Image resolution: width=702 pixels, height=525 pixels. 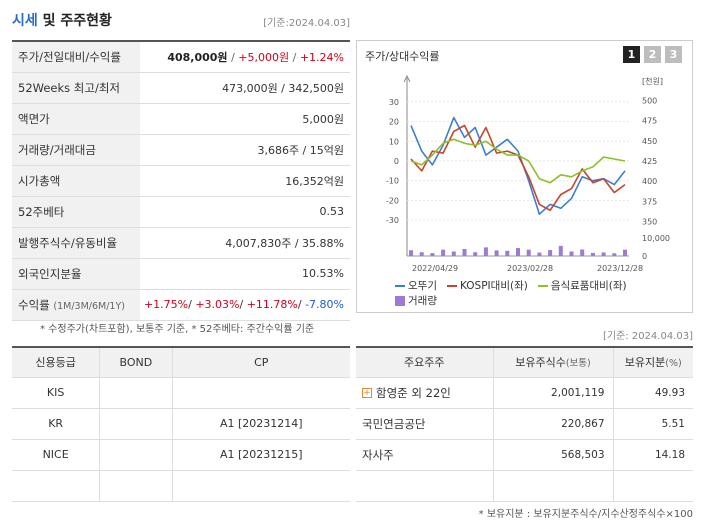 I want to click on mcap-value: 16,352억원, so click(x=245, y=181).